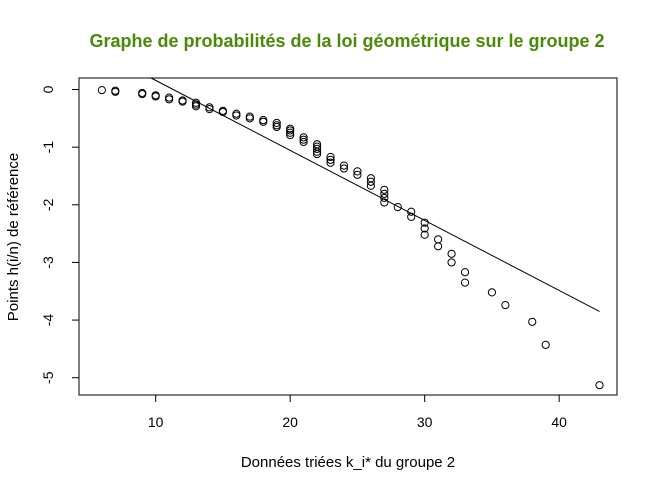 The image size is (658, 491). I want to click on x-axis-label: Données triées k_i* du groupe 2, so click(348, 462).